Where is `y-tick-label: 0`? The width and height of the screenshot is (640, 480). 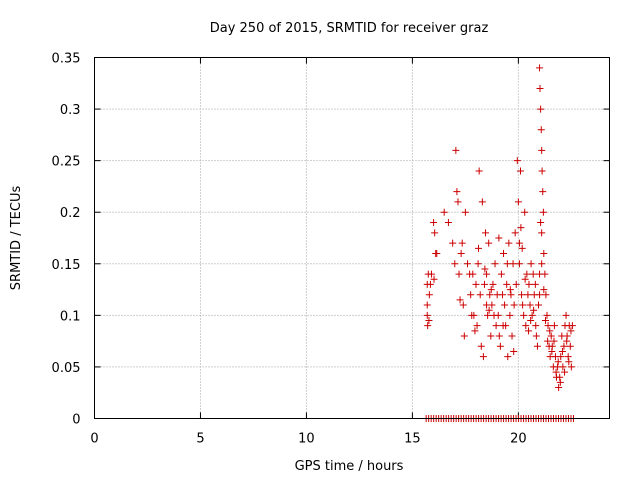
y-tick-label: 0 is located at coordinates (76, 420).